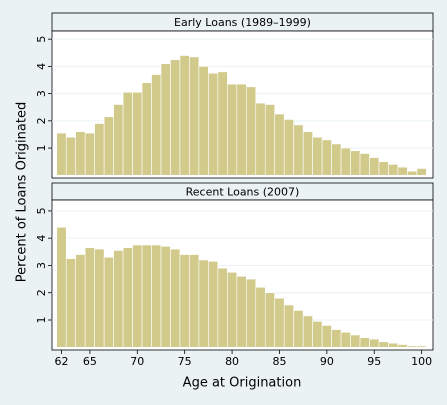 This screenshot has width=447, height=405. Describe the element at coordinates (22, 192) in the screenshot. I see `y-axis-label: Percent of Loans Originated` at that location.